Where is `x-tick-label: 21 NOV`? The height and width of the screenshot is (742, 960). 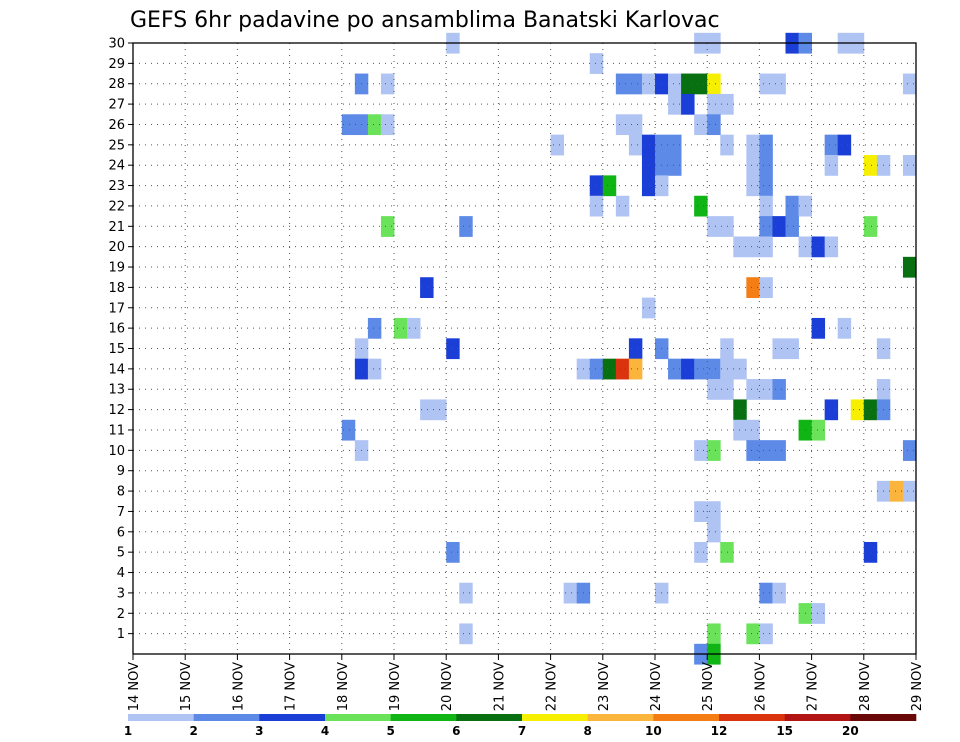 x-tick-label: 21 NOV is located at coordinates (499, 686).